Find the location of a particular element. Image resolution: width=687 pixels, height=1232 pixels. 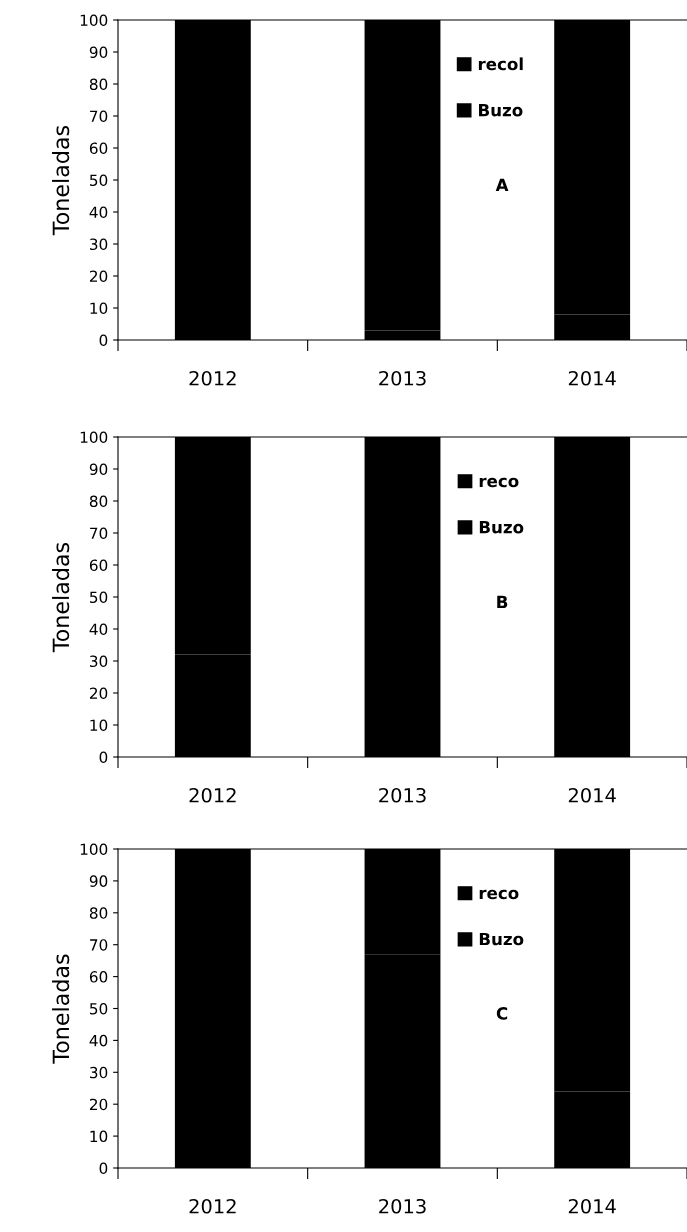

annotation: A is located at coordinates (502, 184).